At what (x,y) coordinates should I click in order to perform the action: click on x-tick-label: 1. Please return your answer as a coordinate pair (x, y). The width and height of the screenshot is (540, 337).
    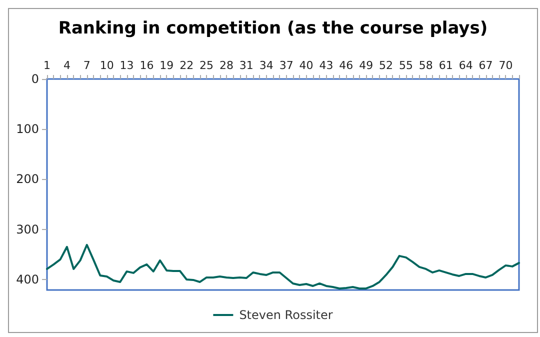
    Looking at the image, I should click on (47, 65).